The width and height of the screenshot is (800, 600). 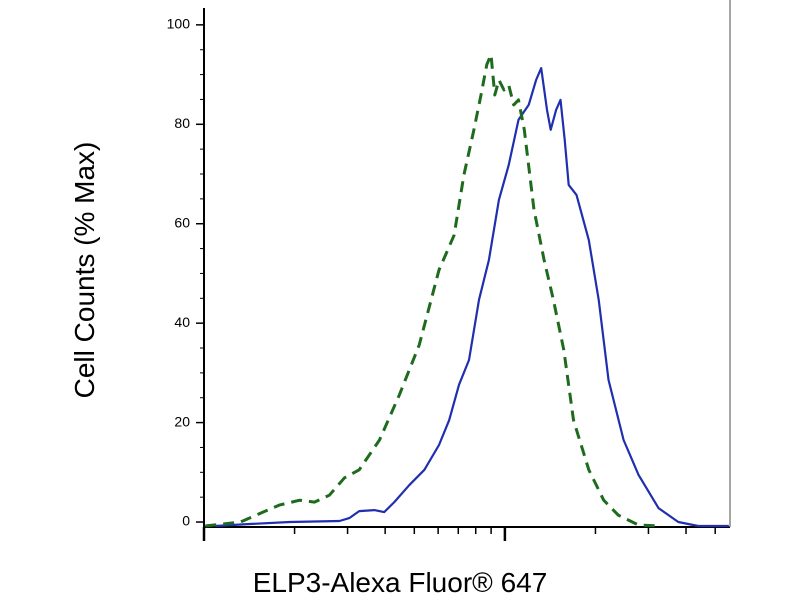 What do you see at coordinates (182, 421) in the screenshot?
I see `y-tick-label: 20` at bounding box center [182, 421].